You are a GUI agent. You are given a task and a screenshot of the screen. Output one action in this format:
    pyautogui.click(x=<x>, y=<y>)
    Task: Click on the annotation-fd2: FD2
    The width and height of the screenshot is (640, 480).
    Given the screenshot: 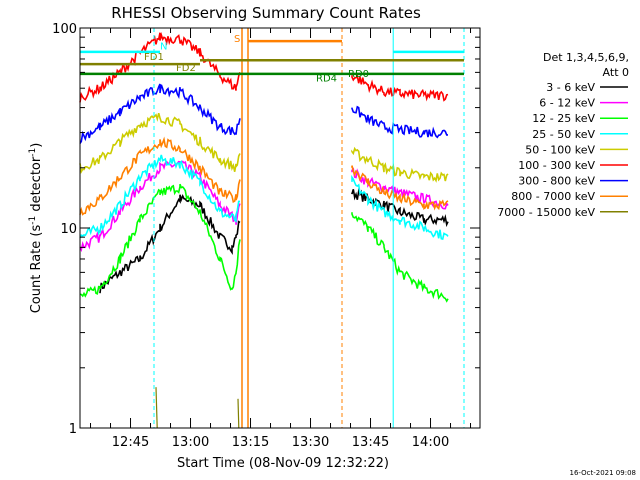 What is the action you would take?
    pyautogui.click(x=186, y=68)
    